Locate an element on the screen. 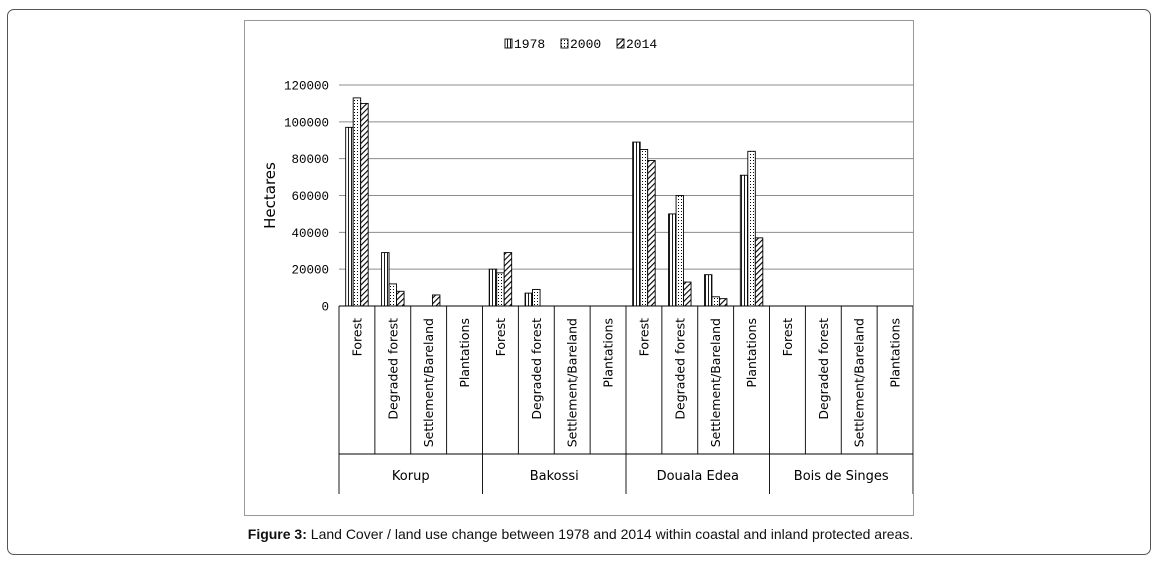 The height and width of the screenshot is (568, 1161). legend-label: 2000 is located at coordinates (585, 44).